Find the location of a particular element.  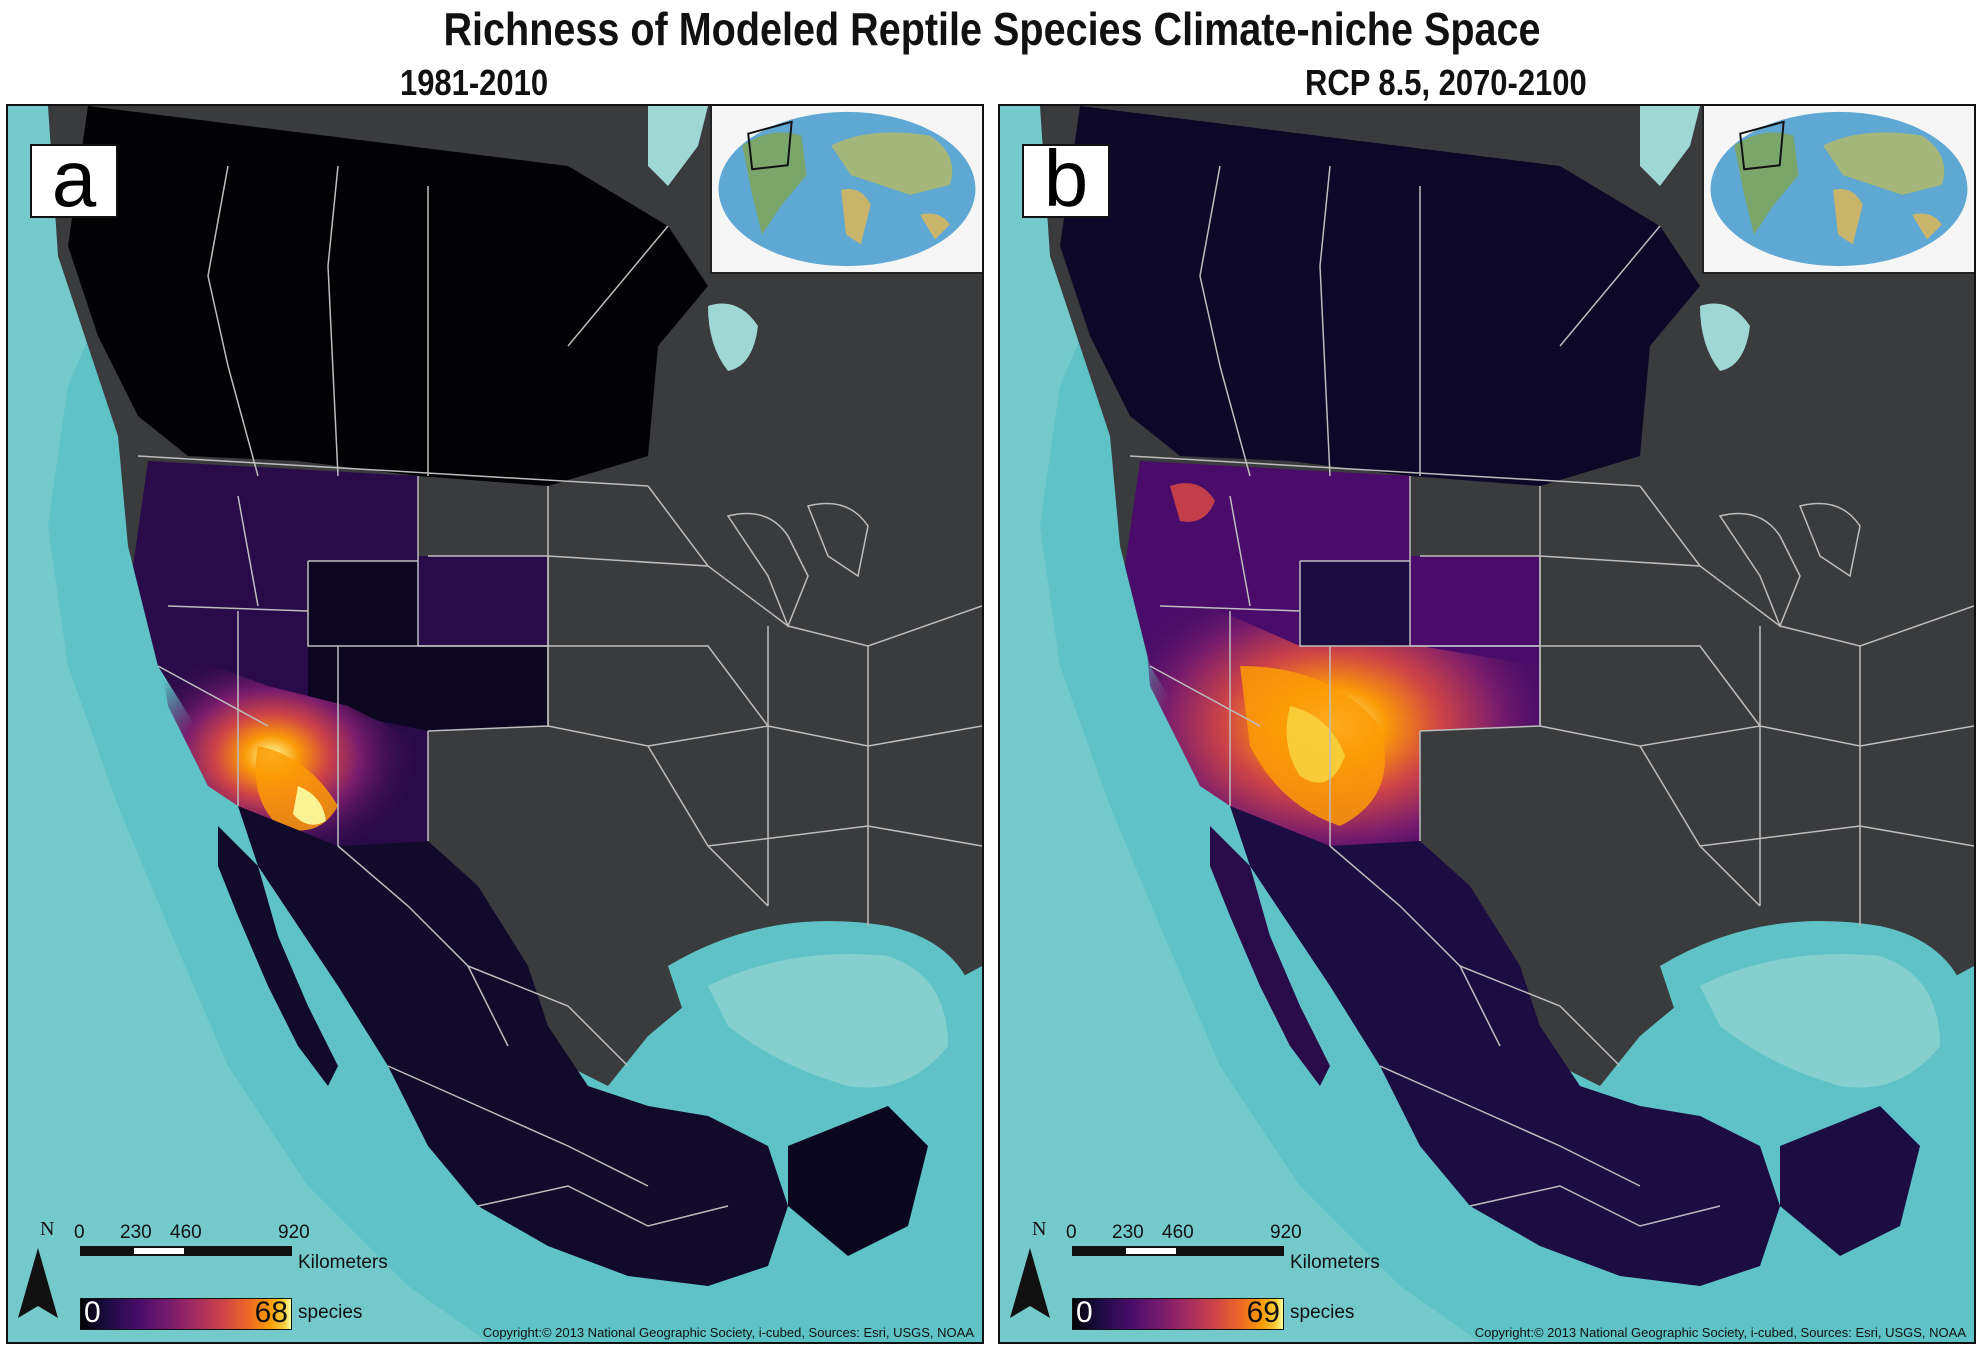

legend-max: 68 is located at coordinates (271, 1312).